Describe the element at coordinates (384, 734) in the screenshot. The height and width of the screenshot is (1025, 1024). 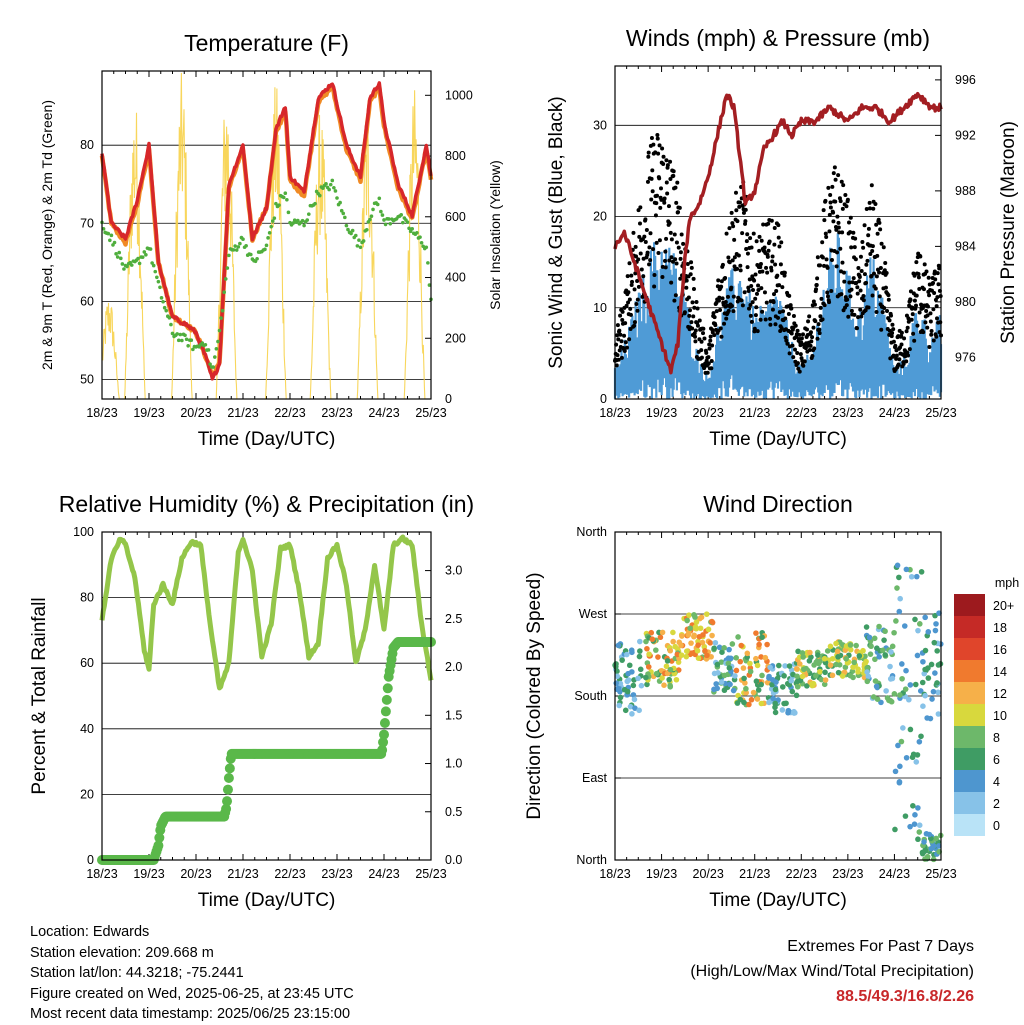
I see `precip-point` at that location.